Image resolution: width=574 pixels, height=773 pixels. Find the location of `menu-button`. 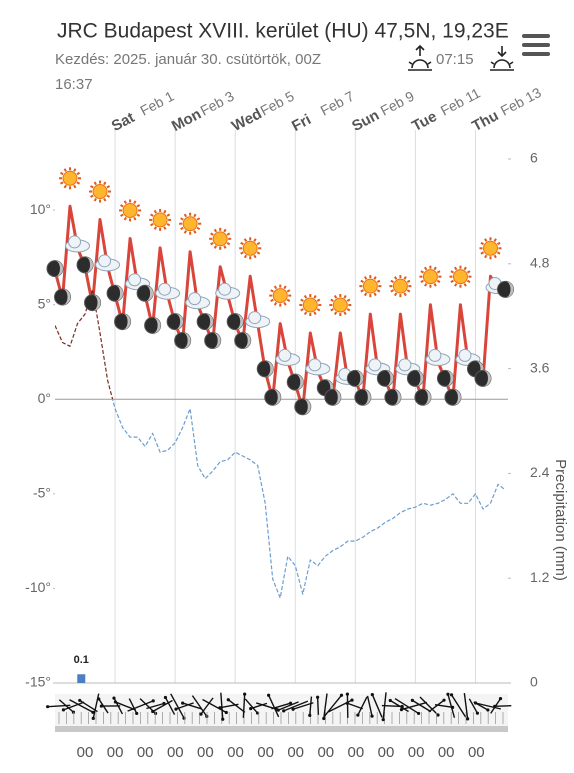

menu-button is located at coordinates (536, 45).